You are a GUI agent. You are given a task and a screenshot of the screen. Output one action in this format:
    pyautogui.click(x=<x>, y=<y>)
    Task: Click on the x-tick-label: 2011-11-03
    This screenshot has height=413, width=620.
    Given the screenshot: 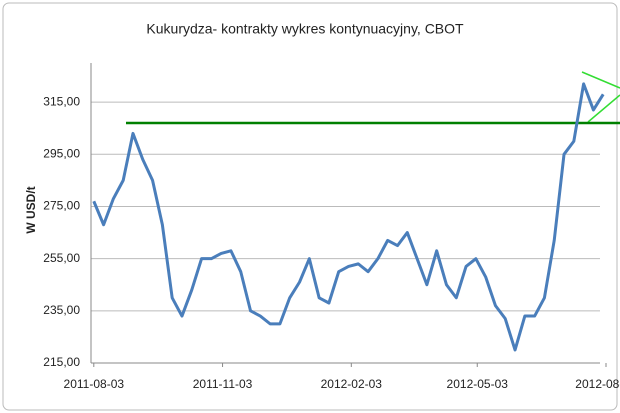 What is the action you would take?
    pyautogui.click(x=223, y=384)
    